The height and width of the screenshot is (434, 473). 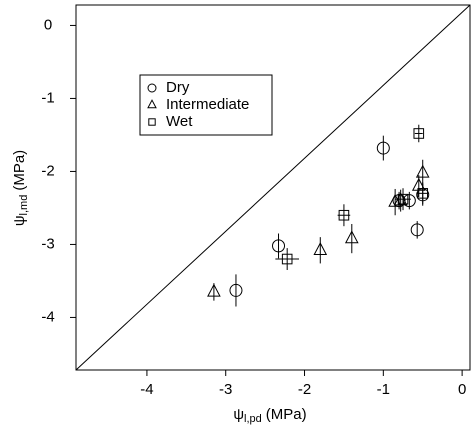 What do you see at coordinates (47, 243) in the screenshot?
I see `y-tick-label: -3` at bounding box center [47, 243].